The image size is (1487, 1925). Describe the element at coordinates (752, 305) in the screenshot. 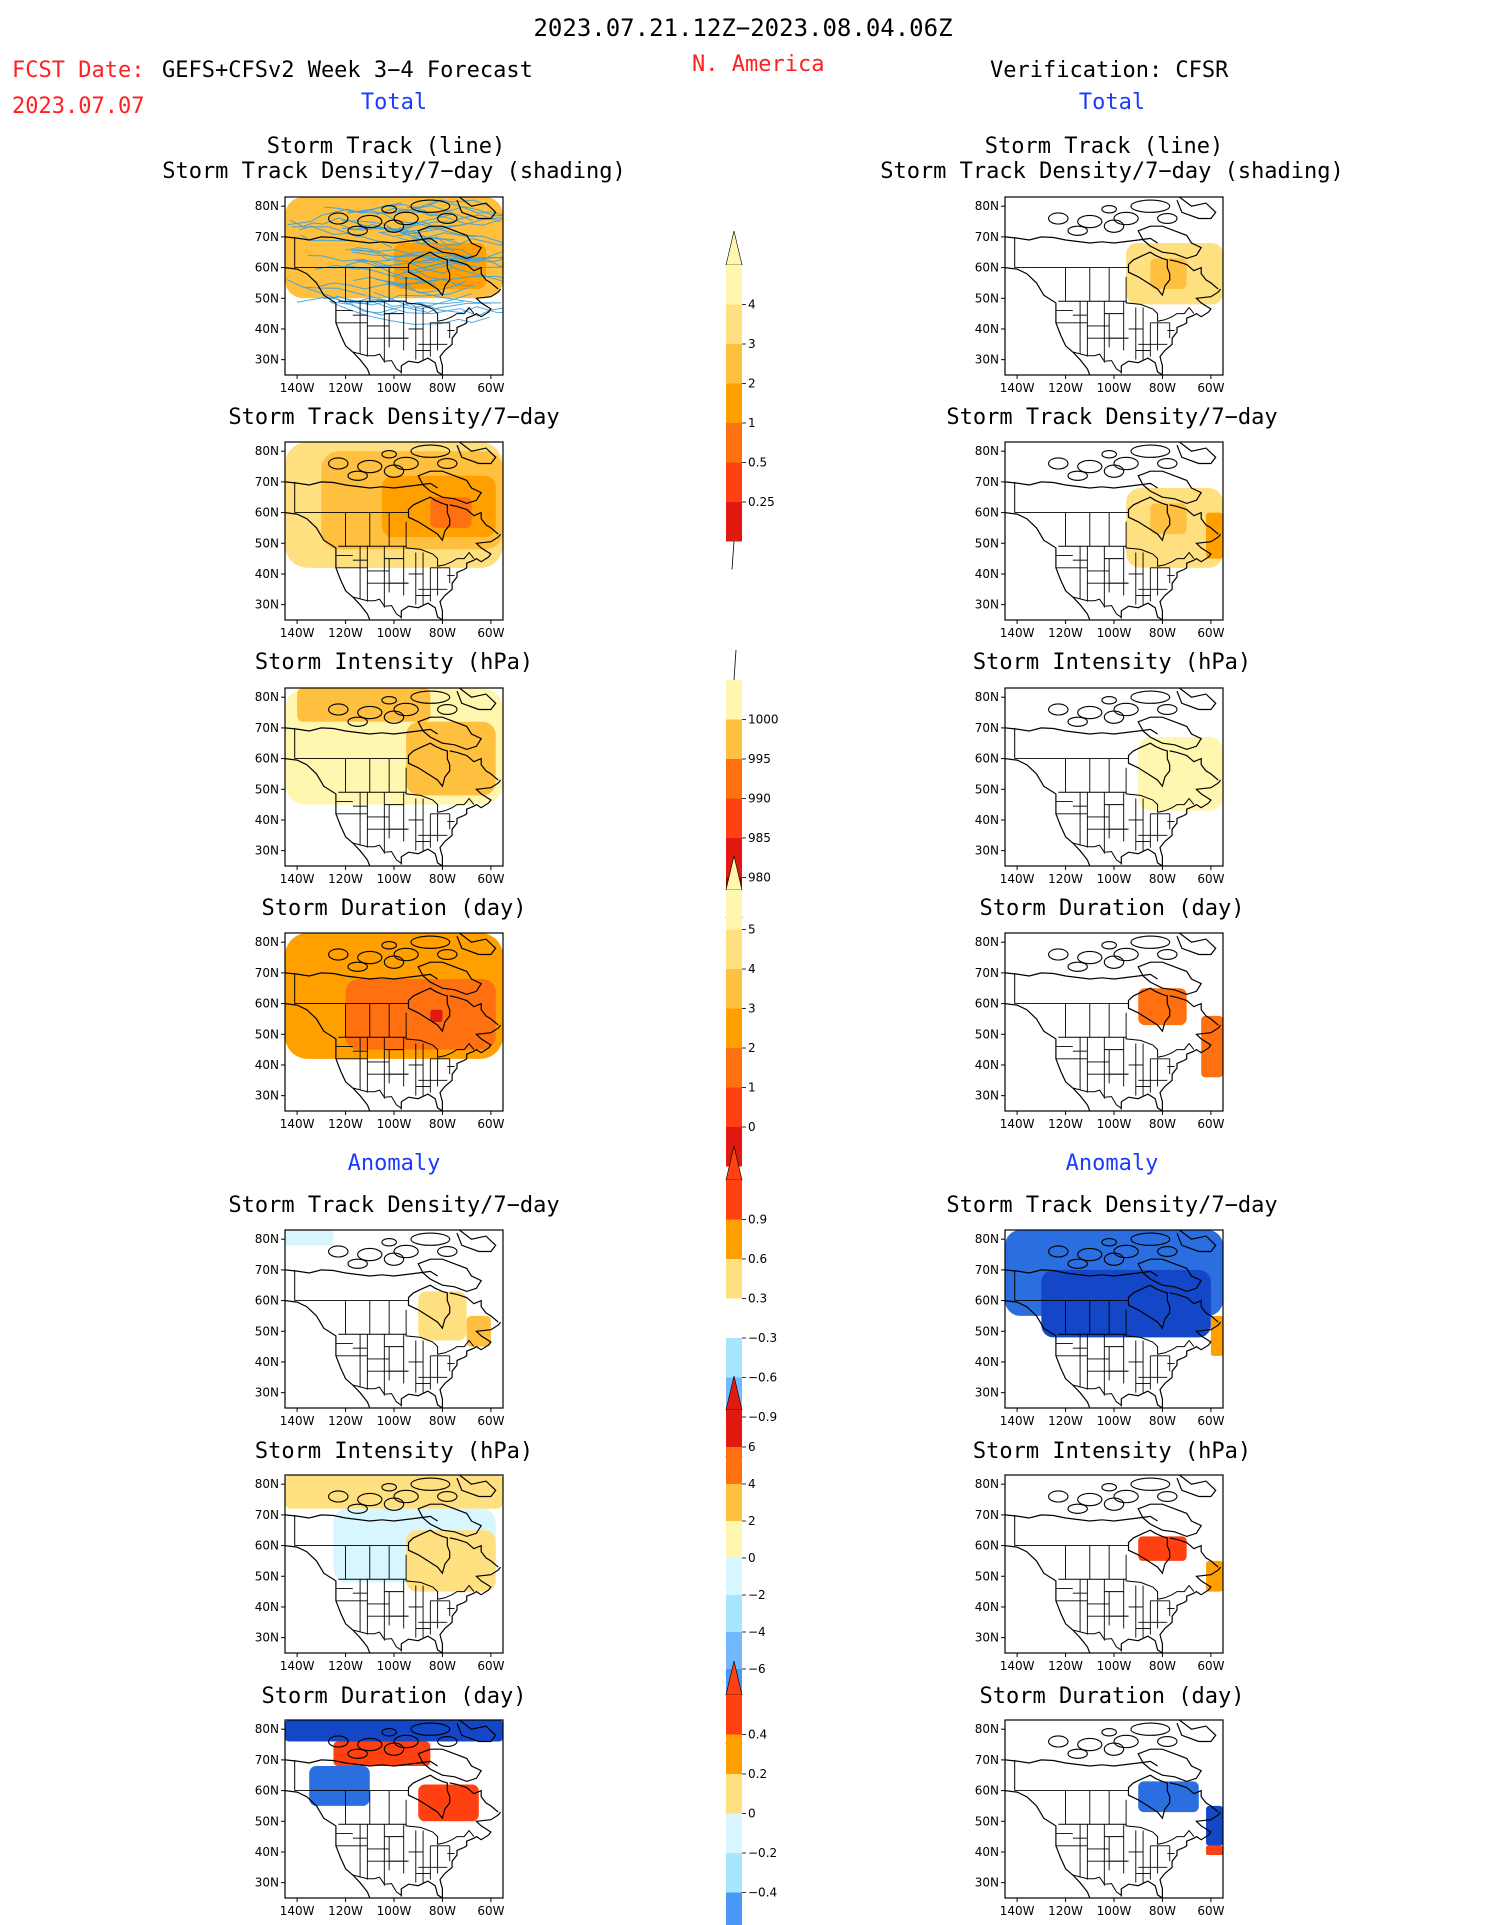

I see `colorbar-label: 4` at that location.